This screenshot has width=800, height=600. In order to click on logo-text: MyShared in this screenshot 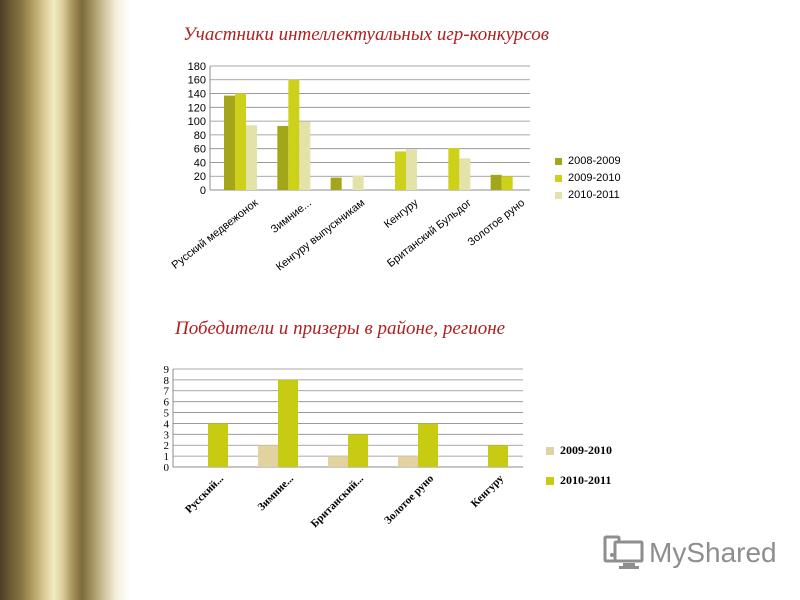, I will do `click(713, 552)`.